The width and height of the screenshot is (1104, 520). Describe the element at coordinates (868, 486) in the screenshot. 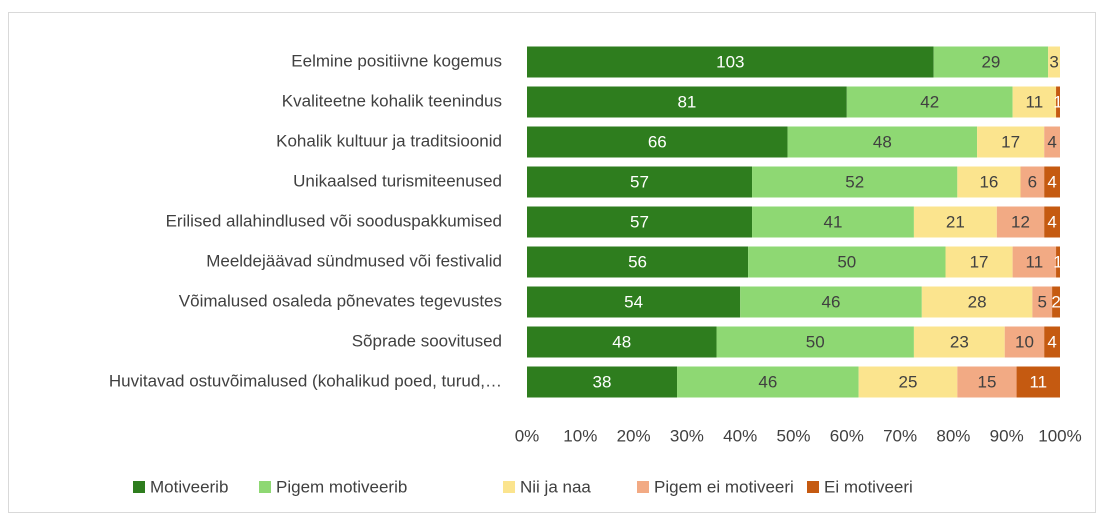

I see `legend-label: Ei motiveeri` at that location.